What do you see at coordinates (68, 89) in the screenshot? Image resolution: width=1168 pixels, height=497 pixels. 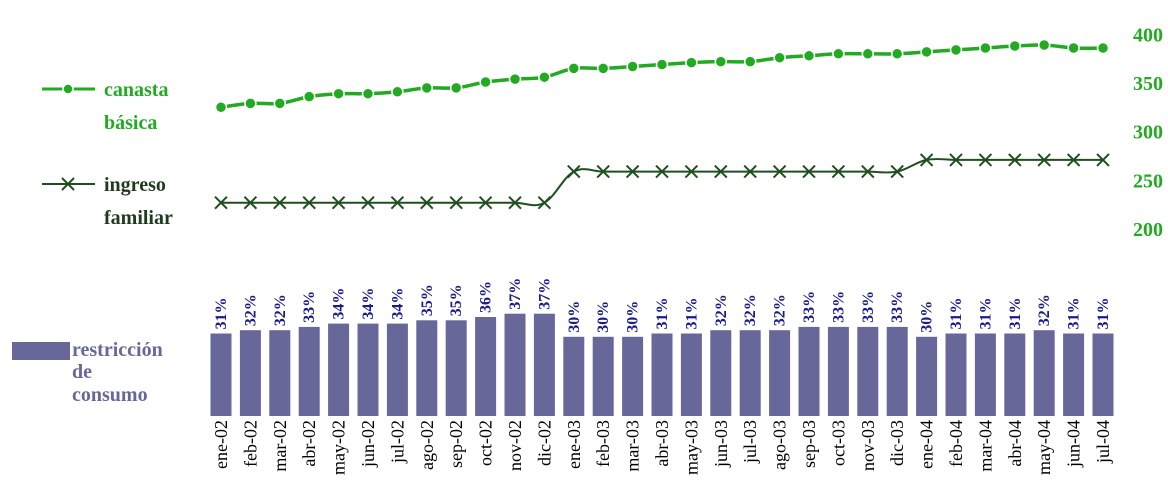 I see `legend-canasta-swatch-marker` at bounding box center [68, 89].